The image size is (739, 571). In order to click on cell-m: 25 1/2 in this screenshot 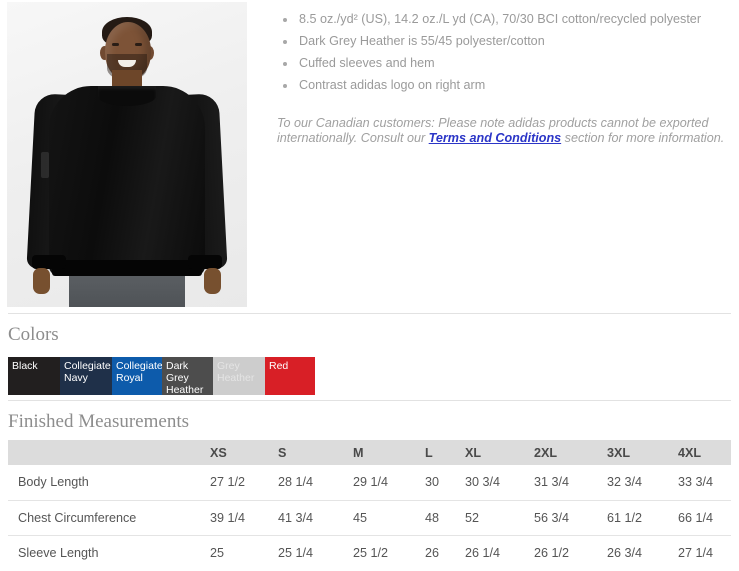, I will do `click(371, 552)`.